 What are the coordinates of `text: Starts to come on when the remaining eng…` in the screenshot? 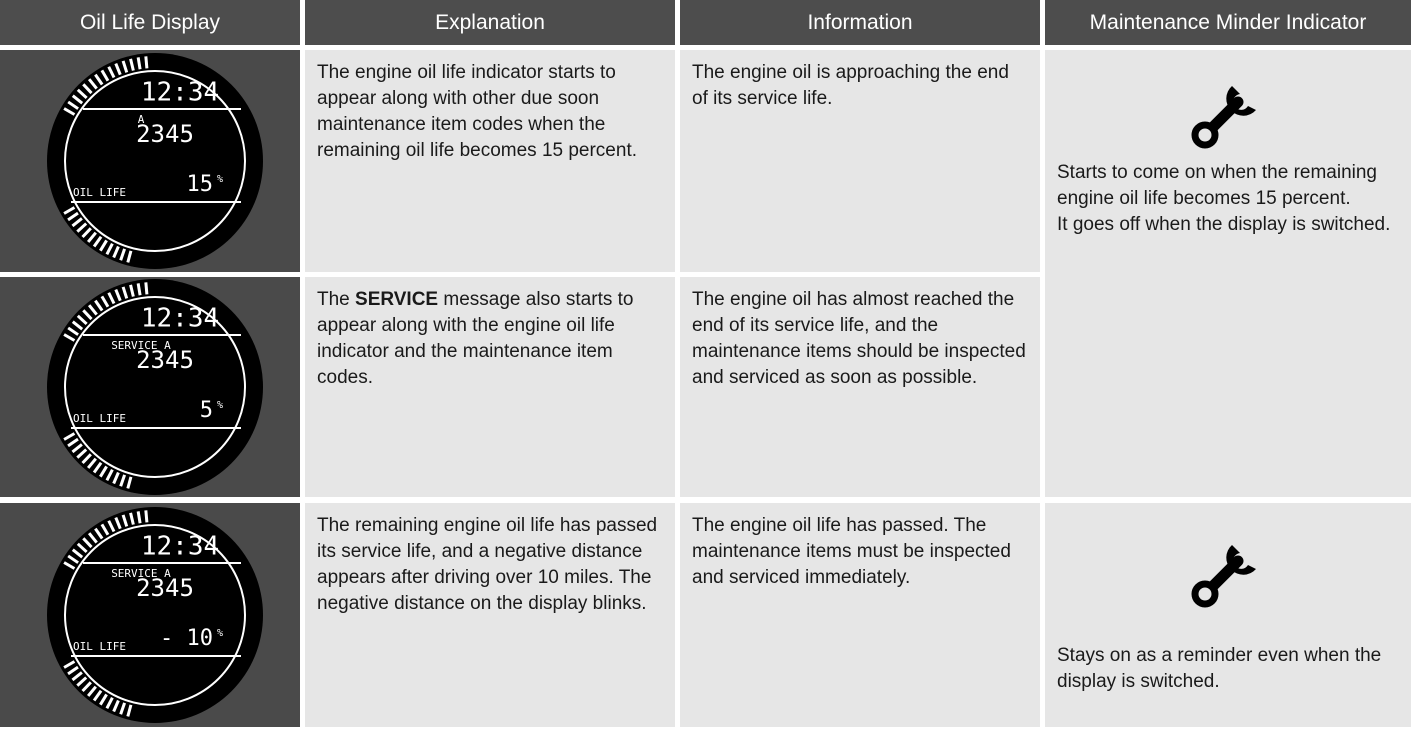 It's located at (1217, 185).